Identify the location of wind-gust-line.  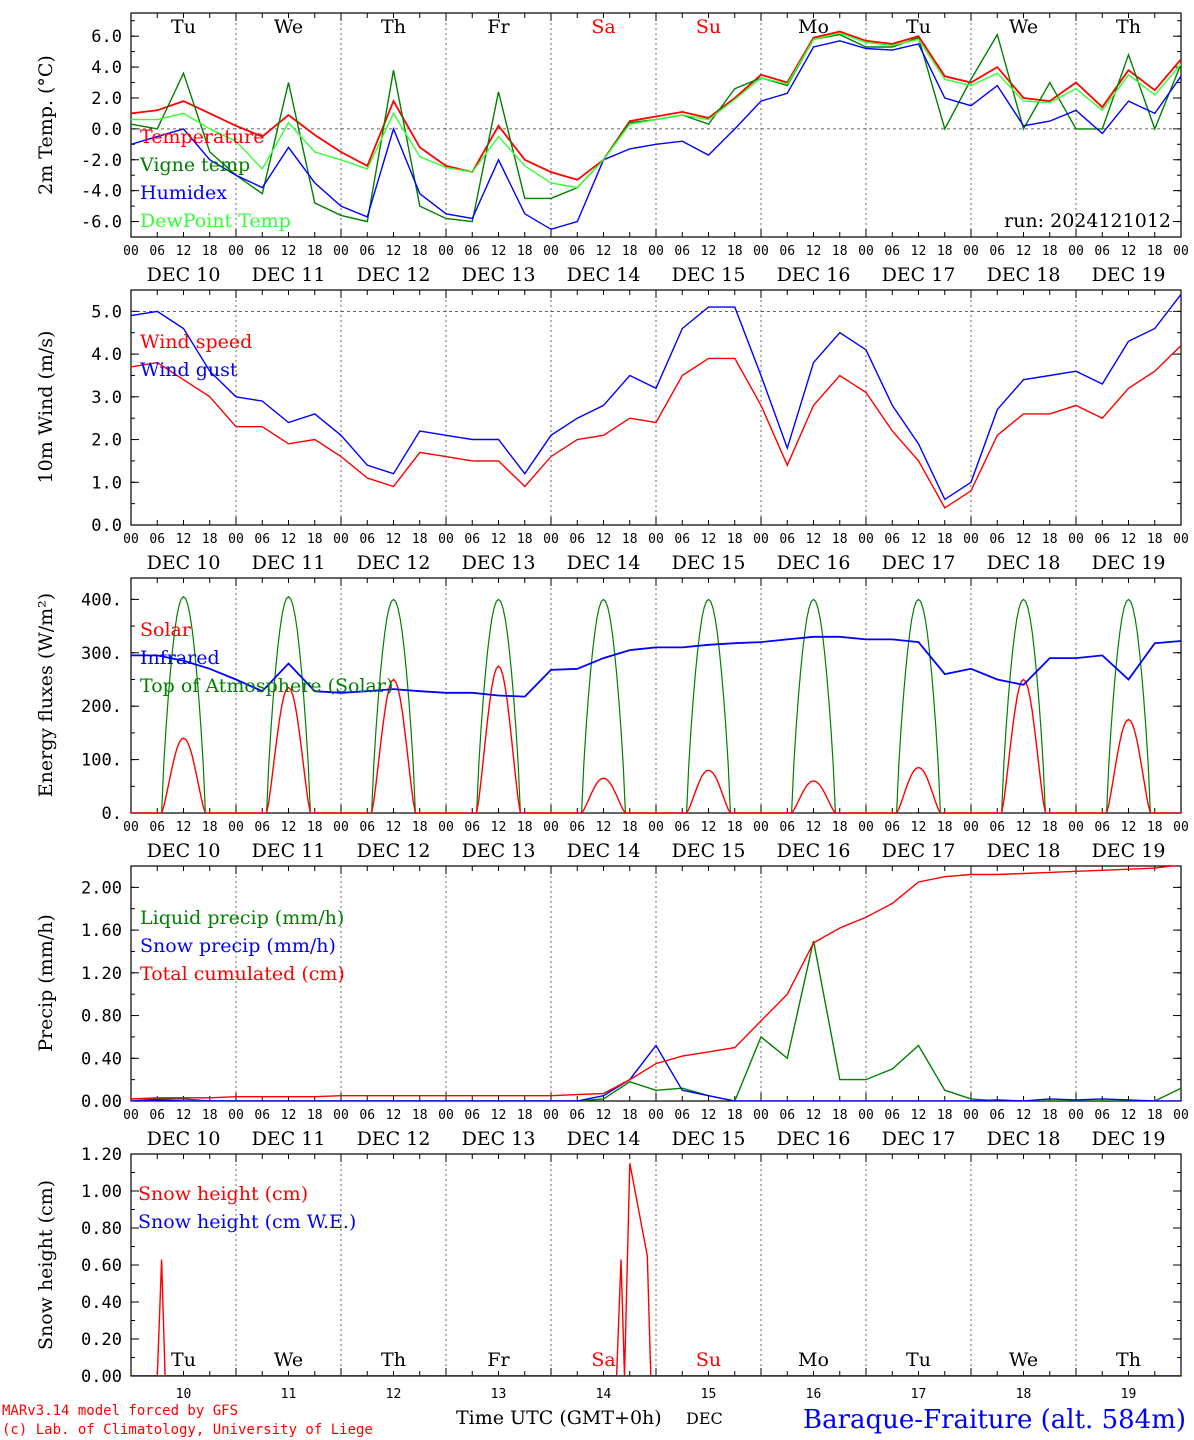
(656, 397).